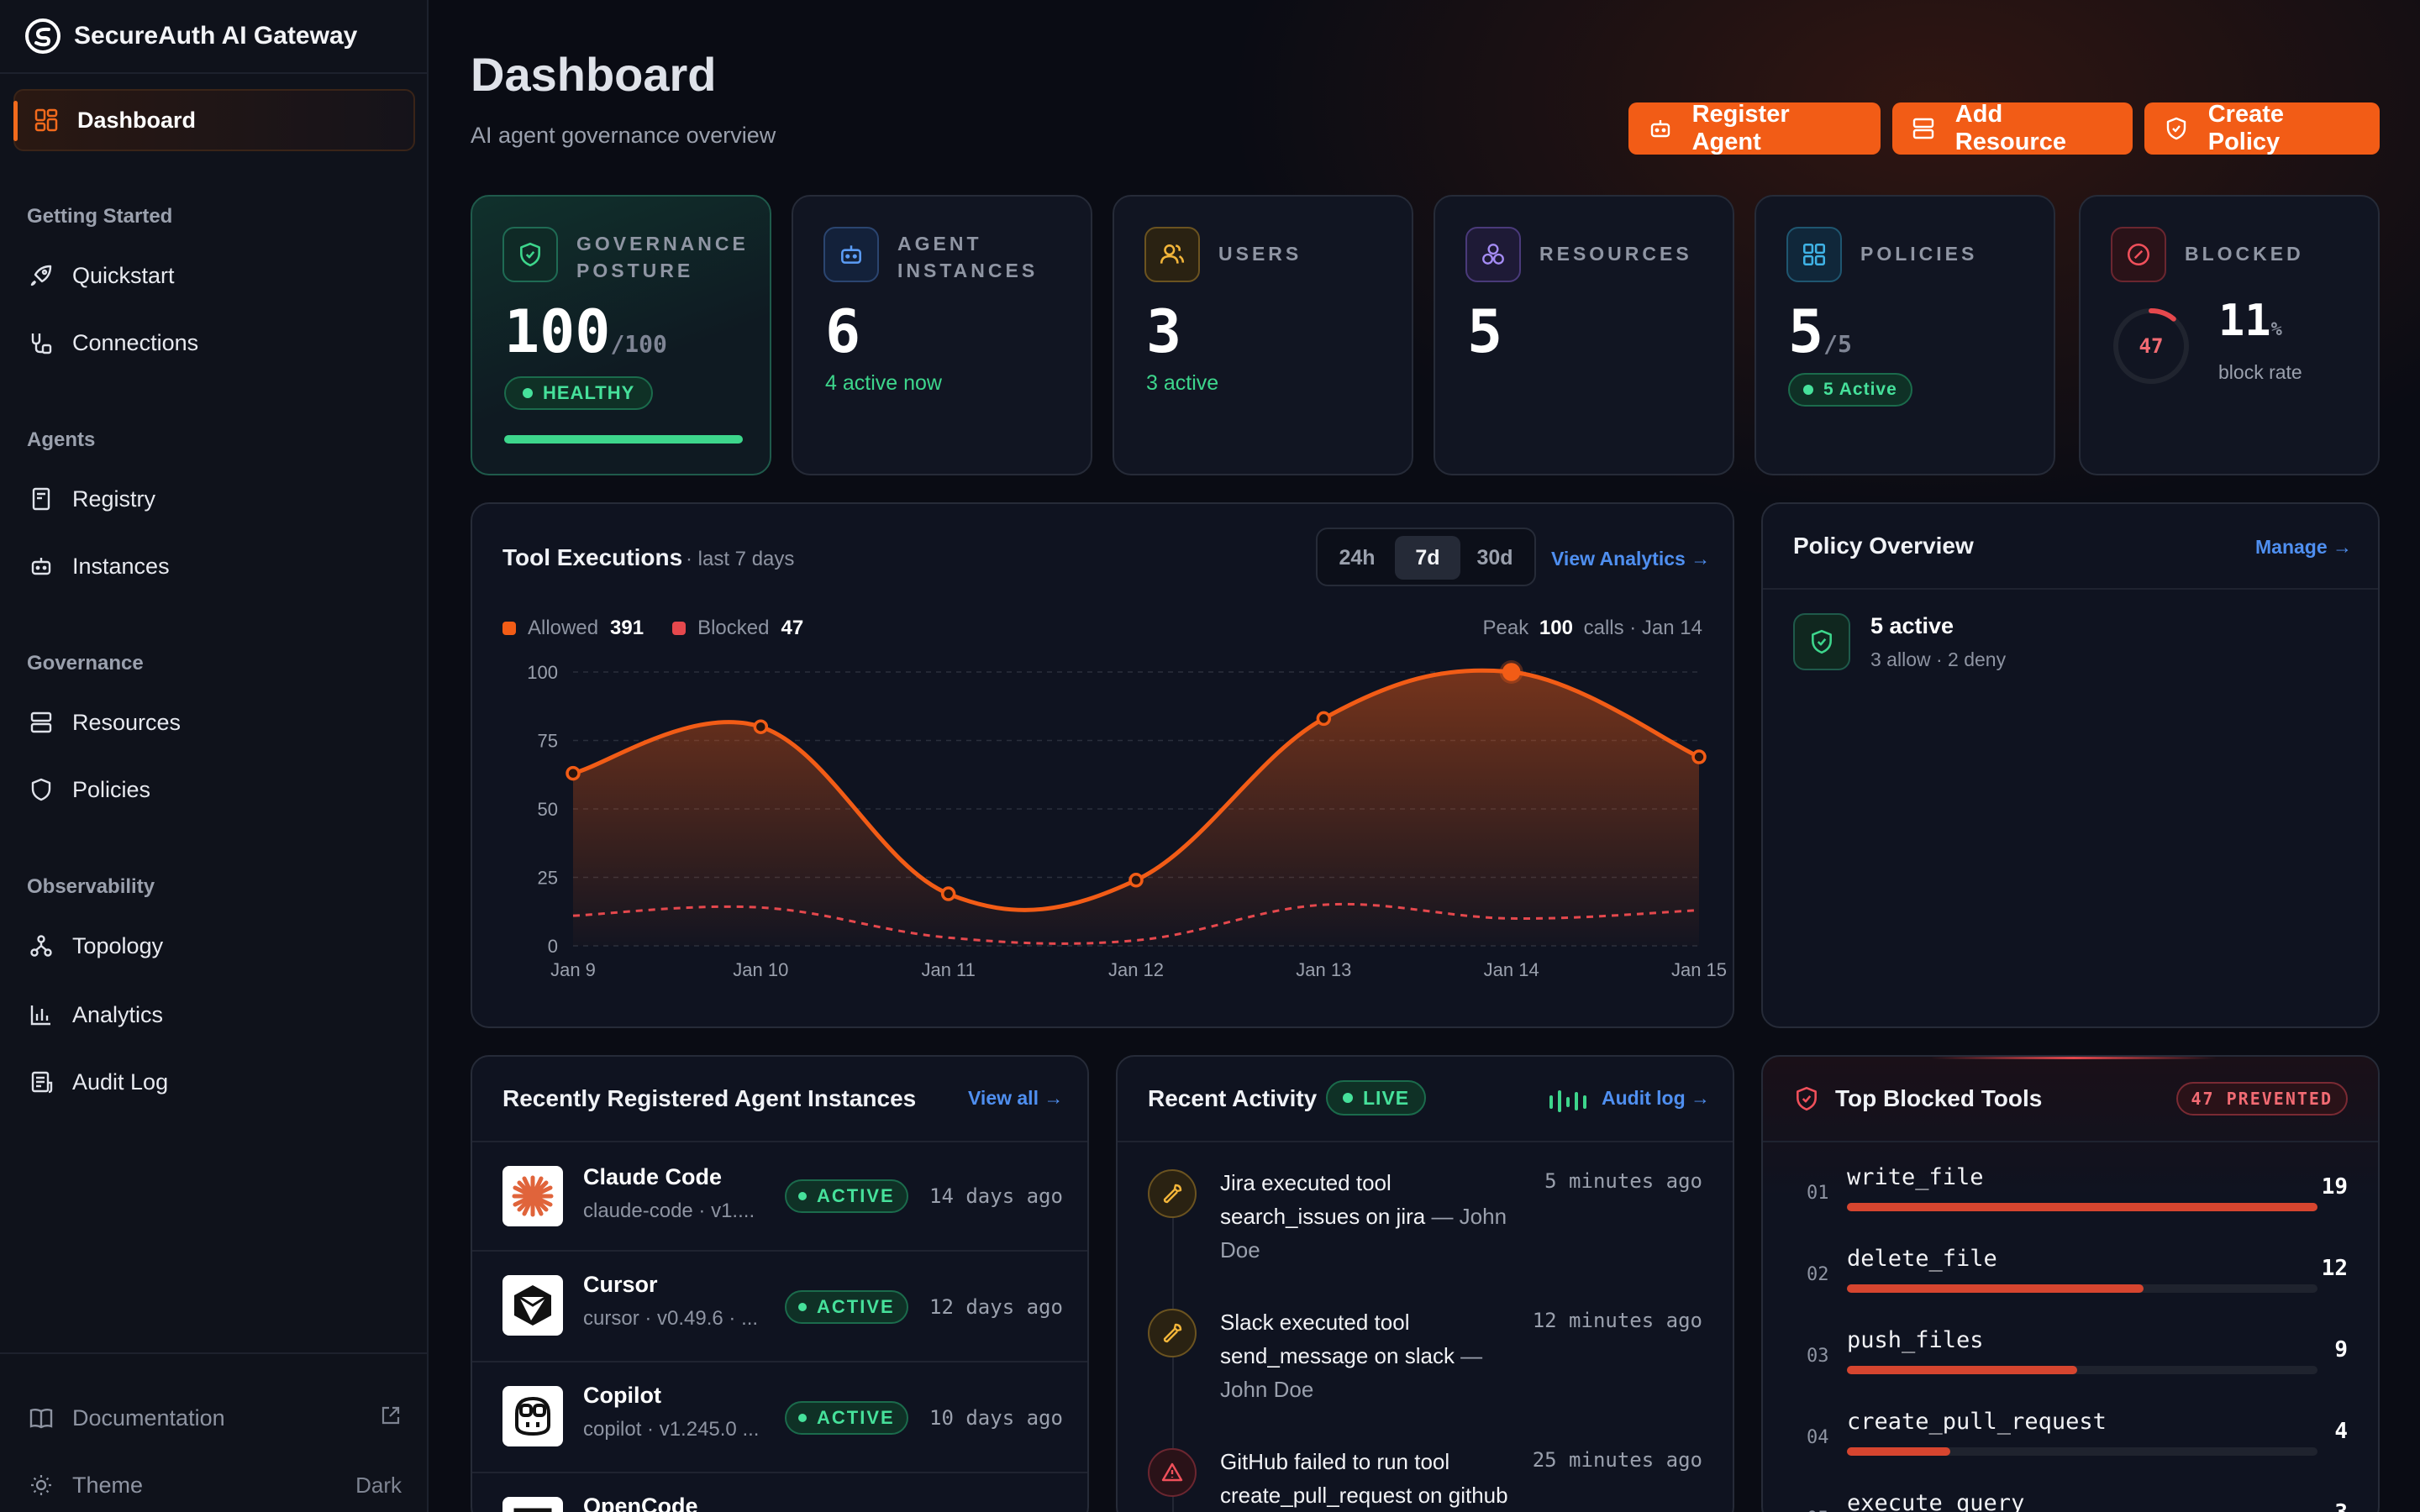 The height and width of the screenshot is (1512, 2420). I want to click on rocket-icon, so click(41, 275).